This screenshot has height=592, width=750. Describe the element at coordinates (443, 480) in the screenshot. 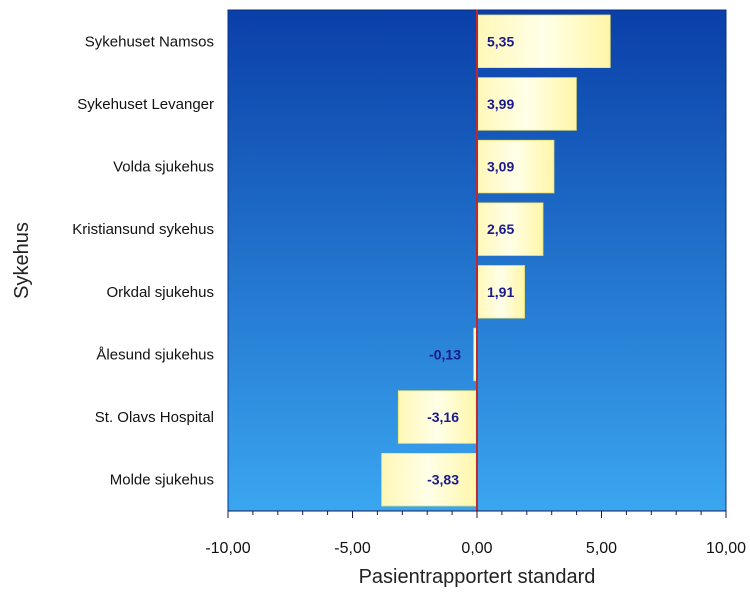

I see `data-label: -3,83` at that location.